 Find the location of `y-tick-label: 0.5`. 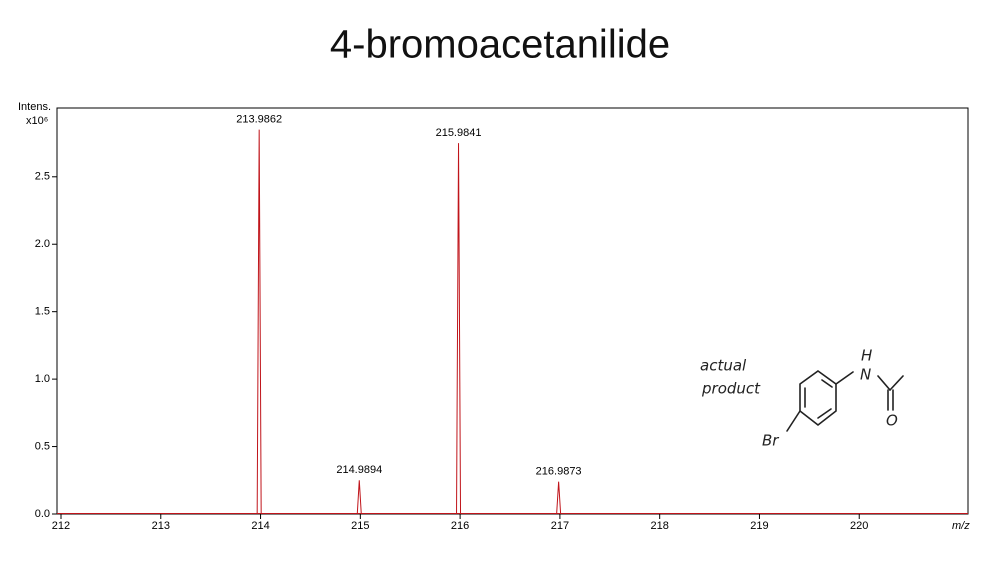

y-tick-label: 0.5 is located at coordinates (42, 446).